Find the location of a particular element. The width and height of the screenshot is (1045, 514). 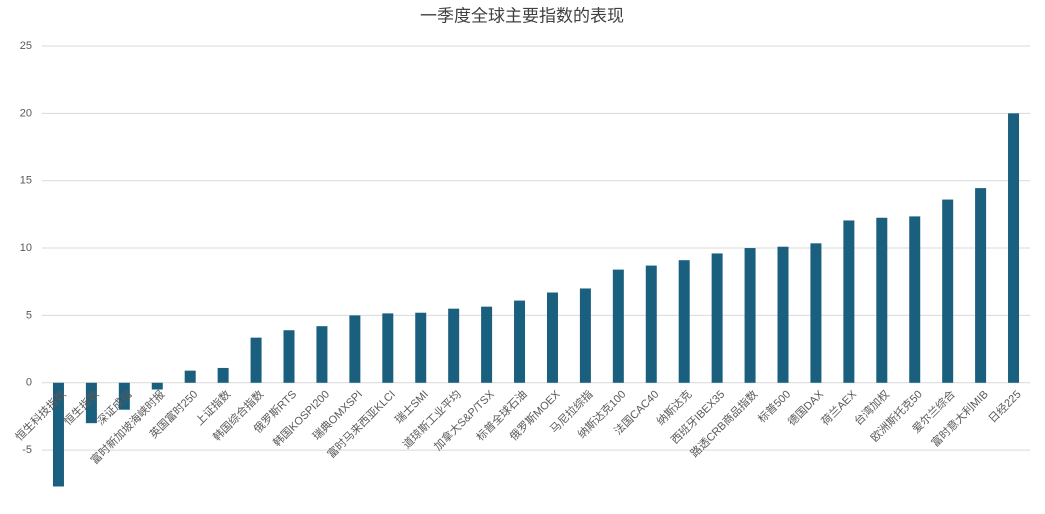

y-tick-label: 15 is located at coordinates (26, 181).